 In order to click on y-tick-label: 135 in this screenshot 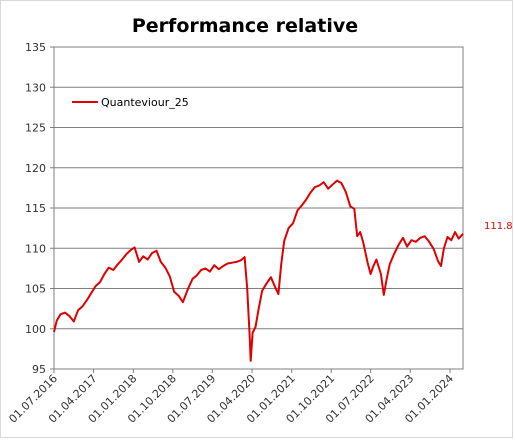, I will do `click(35, 47)`.